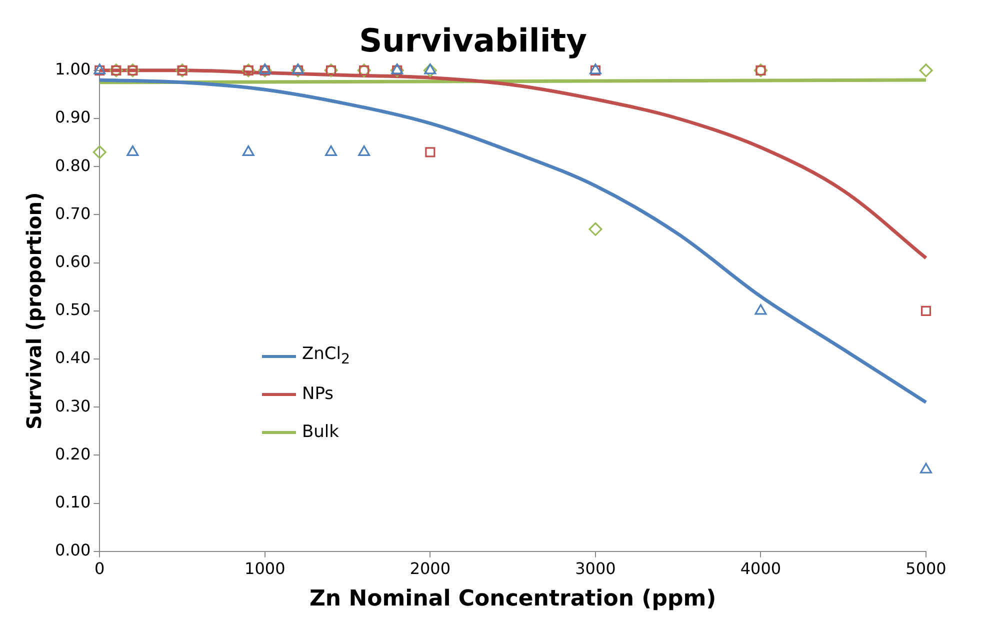 The width and height of the screenshot is (996, 627). Describe the element at coordinates (926, 568) in the screenshot. I see `x-tick-label: 5000` at that location.